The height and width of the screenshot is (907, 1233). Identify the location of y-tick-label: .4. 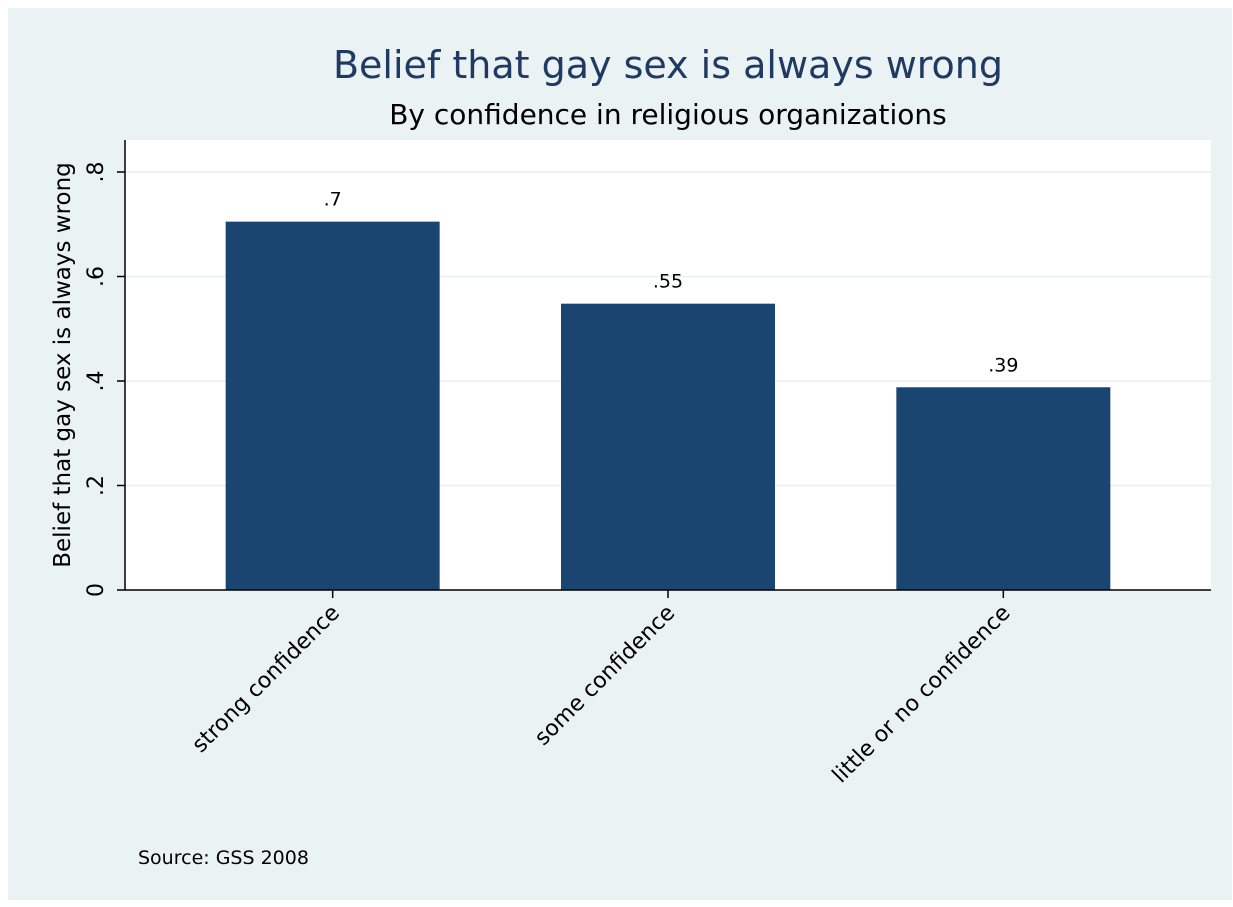
(96, 381).